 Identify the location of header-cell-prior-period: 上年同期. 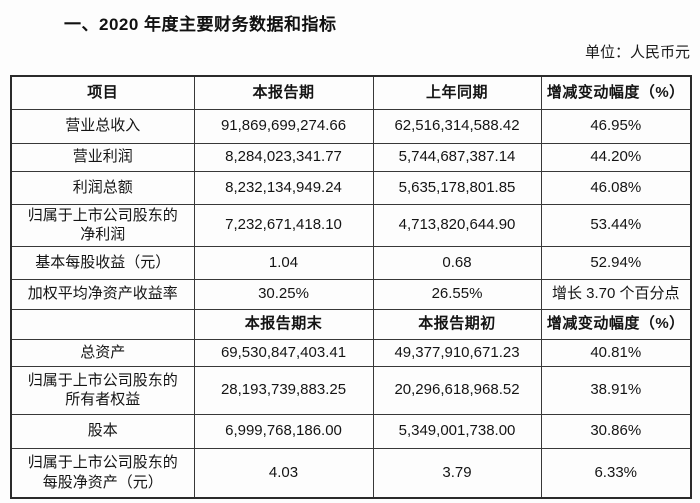
(457, 92).